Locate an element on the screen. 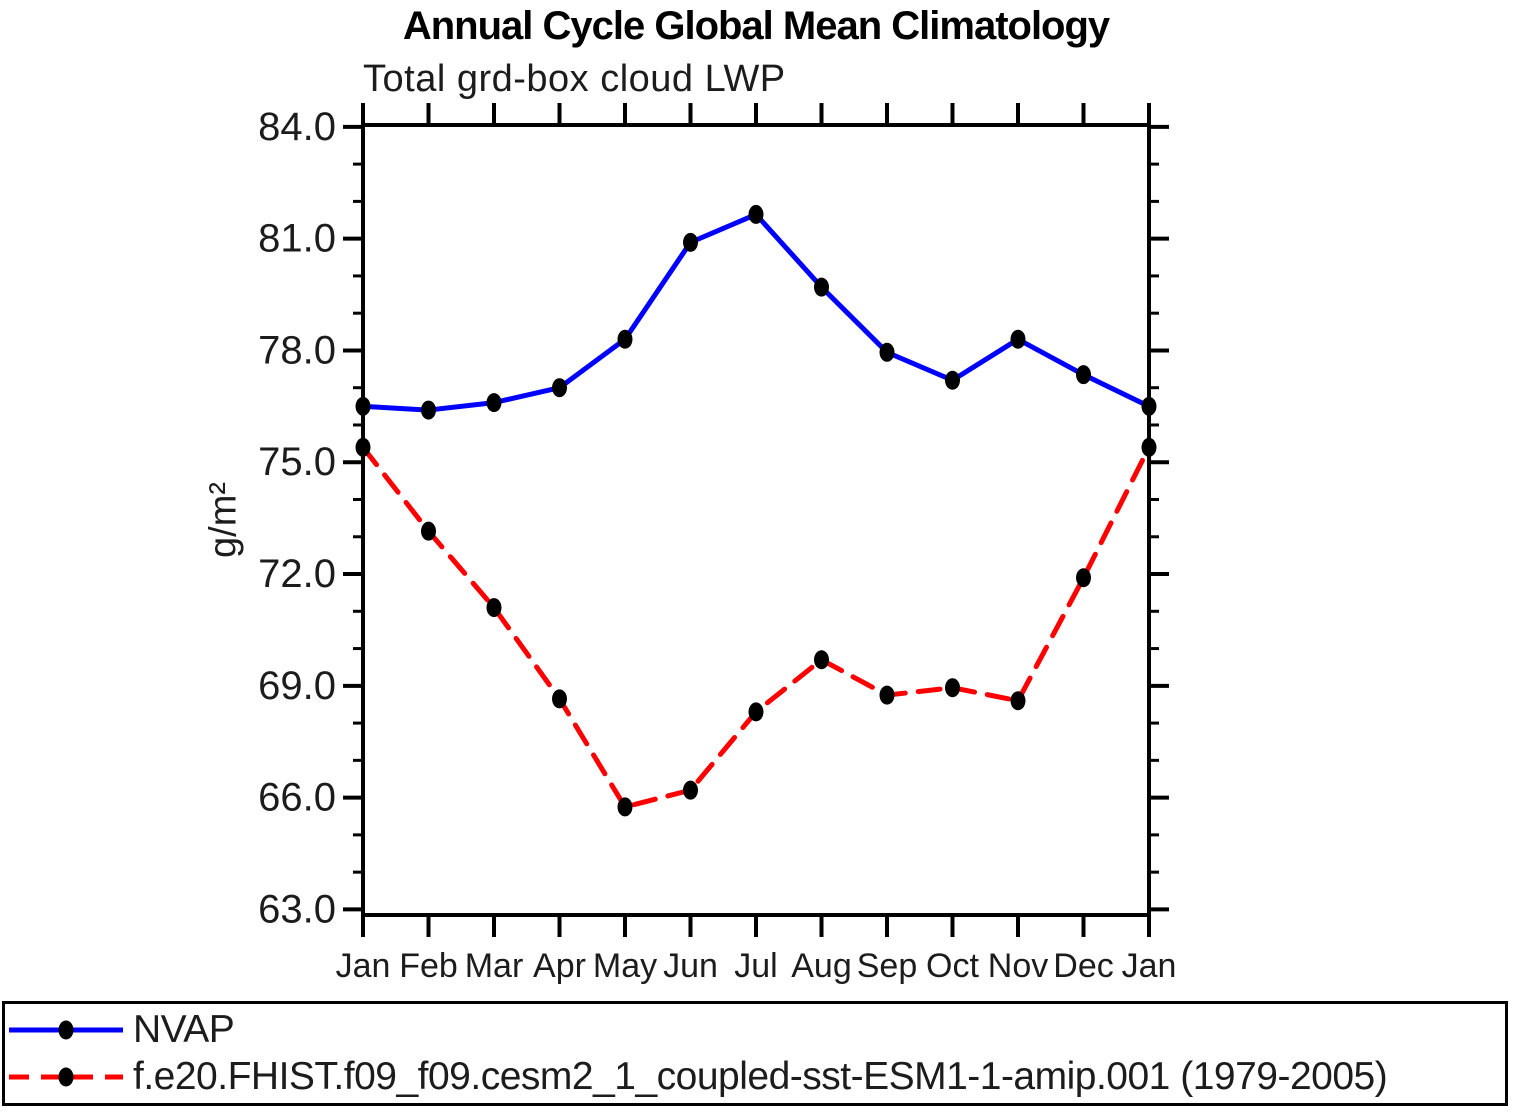 Image resolution: width=1514 pixels, height=1113 pixels. y-tick-label: 78.0 is located at coordinates (297, 350).